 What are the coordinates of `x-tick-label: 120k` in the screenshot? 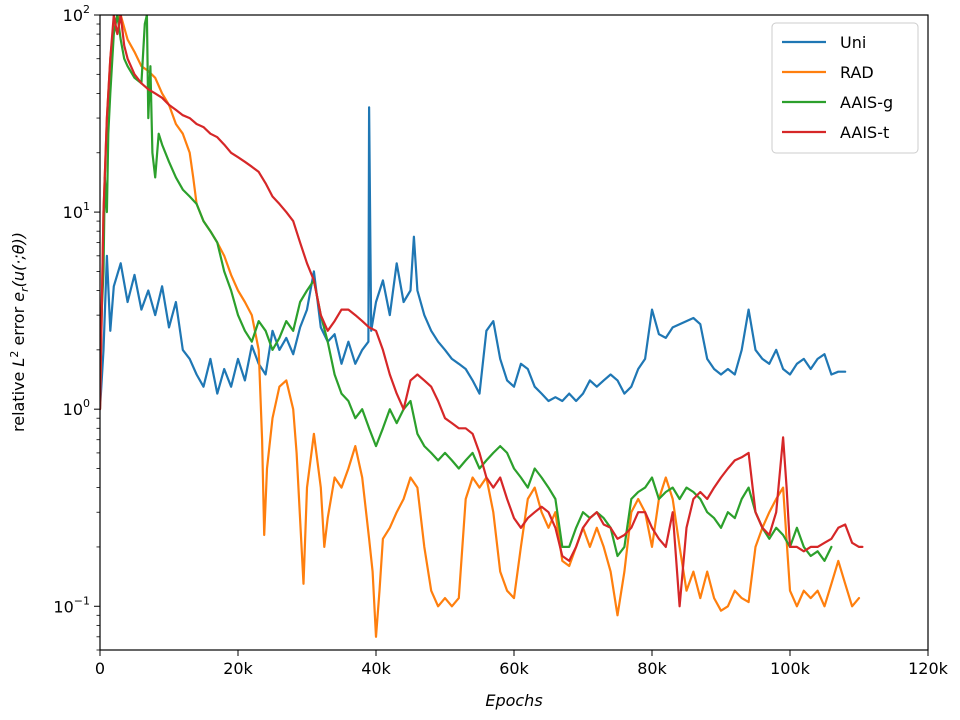 It's located at (928, 668).